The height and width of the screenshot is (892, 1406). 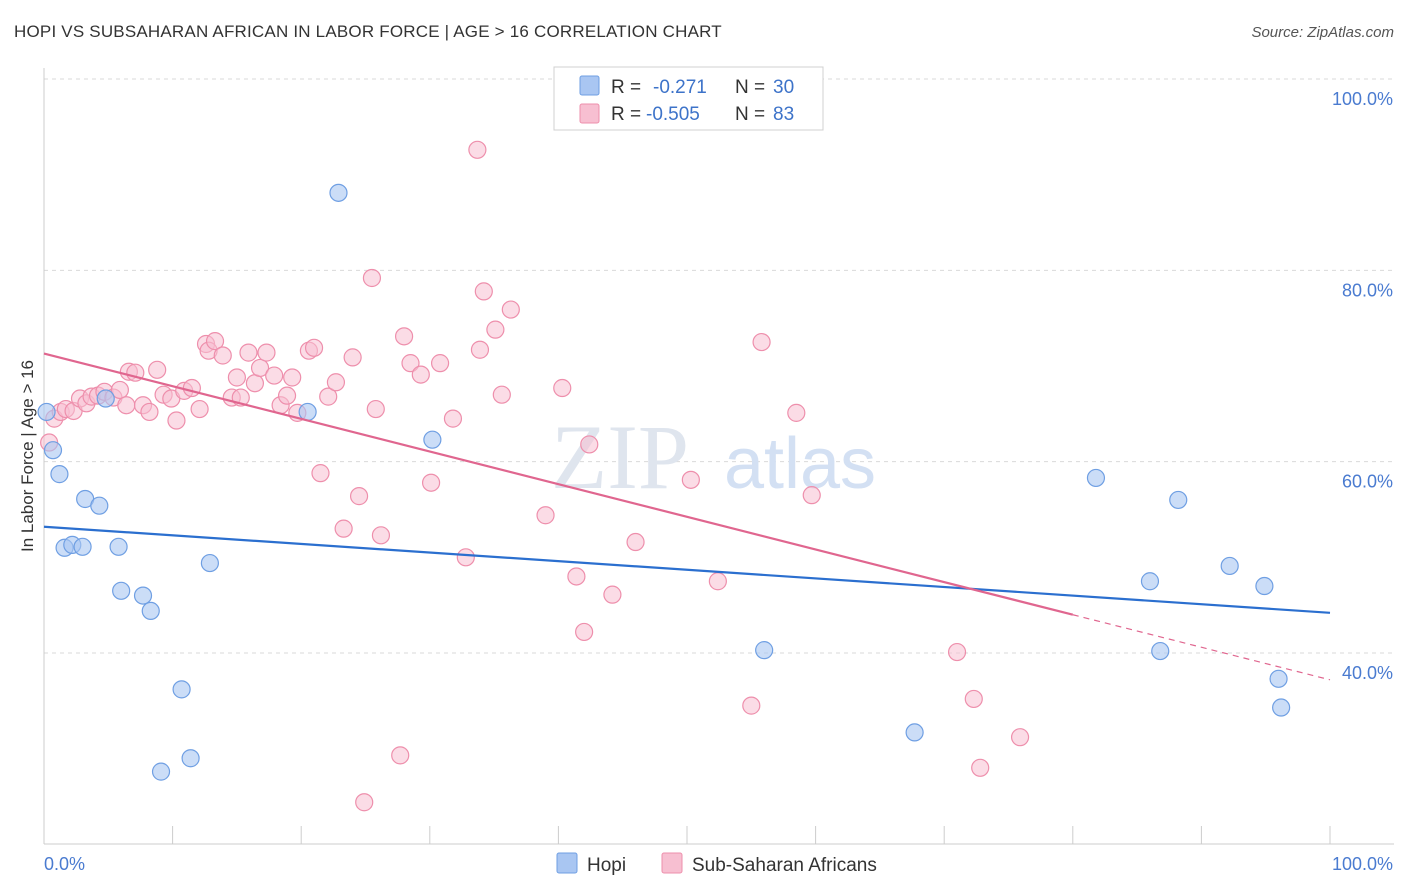 I want to click on stats-legend-hopi-r-label: R =, so click(x=626, y=87).